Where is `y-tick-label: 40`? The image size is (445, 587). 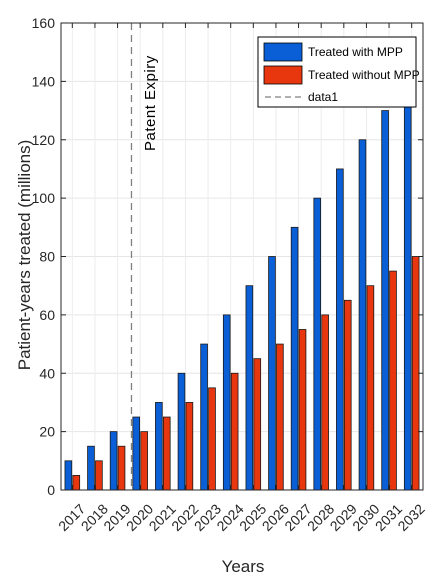
y-tick-label: 40 is located at coordinates (47, 373).